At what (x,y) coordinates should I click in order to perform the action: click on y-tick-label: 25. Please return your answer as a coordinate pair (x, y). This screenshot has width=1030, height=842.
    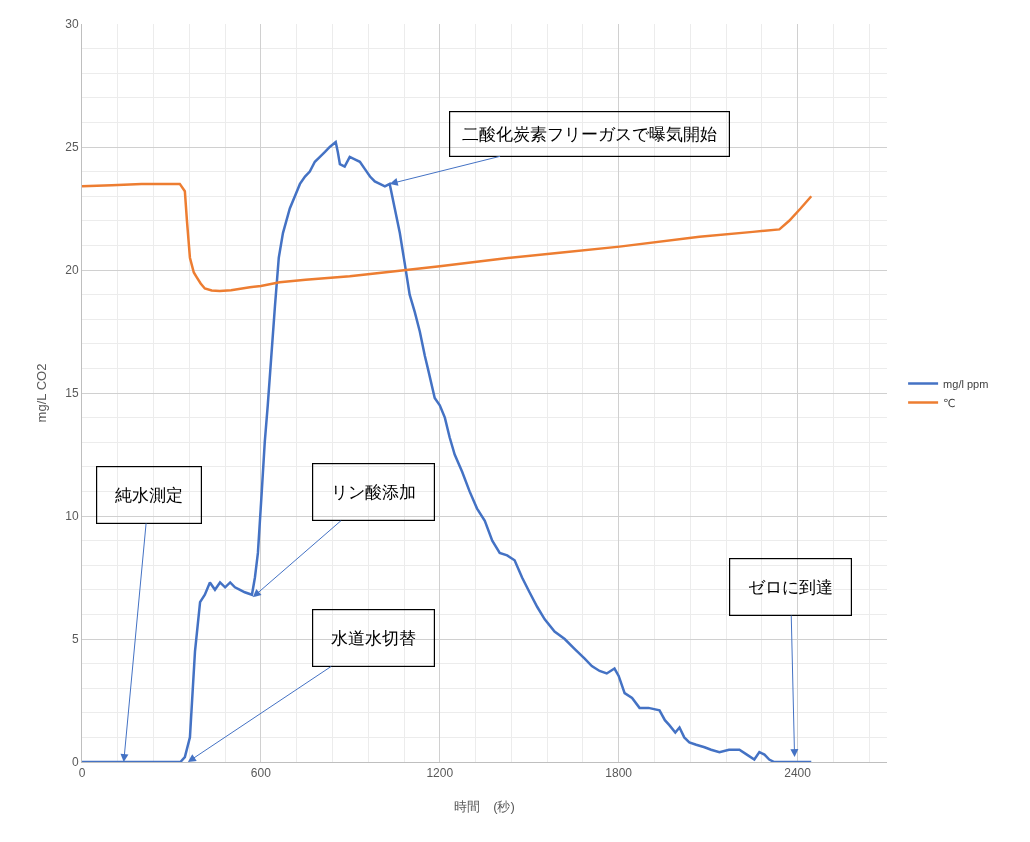
    Looking at the image, I should click on (72, 147).